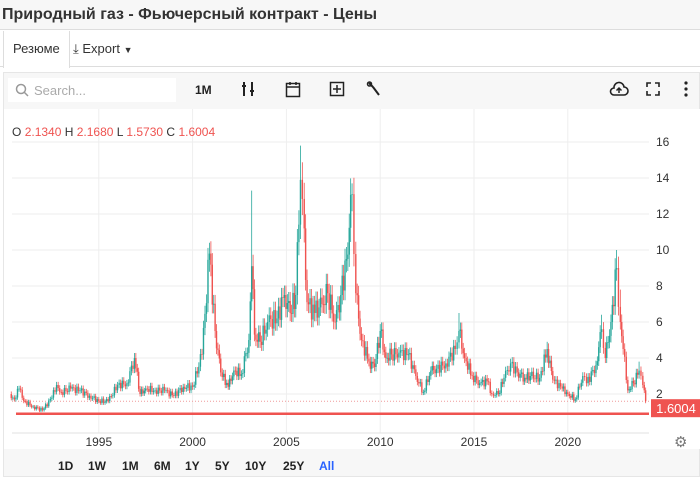 The height and width of the screenshot is (478, 700). What do you see at coordinates (680, 442) in the screenshot?
I see `settings-icon: ⚙` at bounding box center [680, 442].